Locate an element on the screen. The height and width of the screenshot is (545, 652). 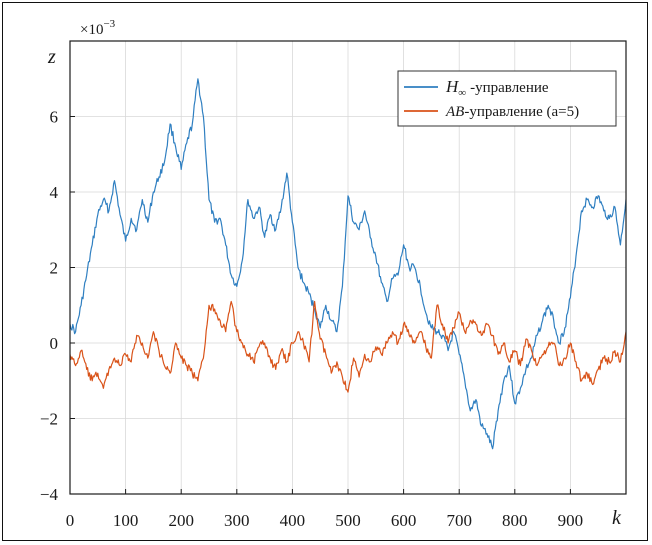
y-multiplier-base: ×10 is located at coordinates (91, 30).